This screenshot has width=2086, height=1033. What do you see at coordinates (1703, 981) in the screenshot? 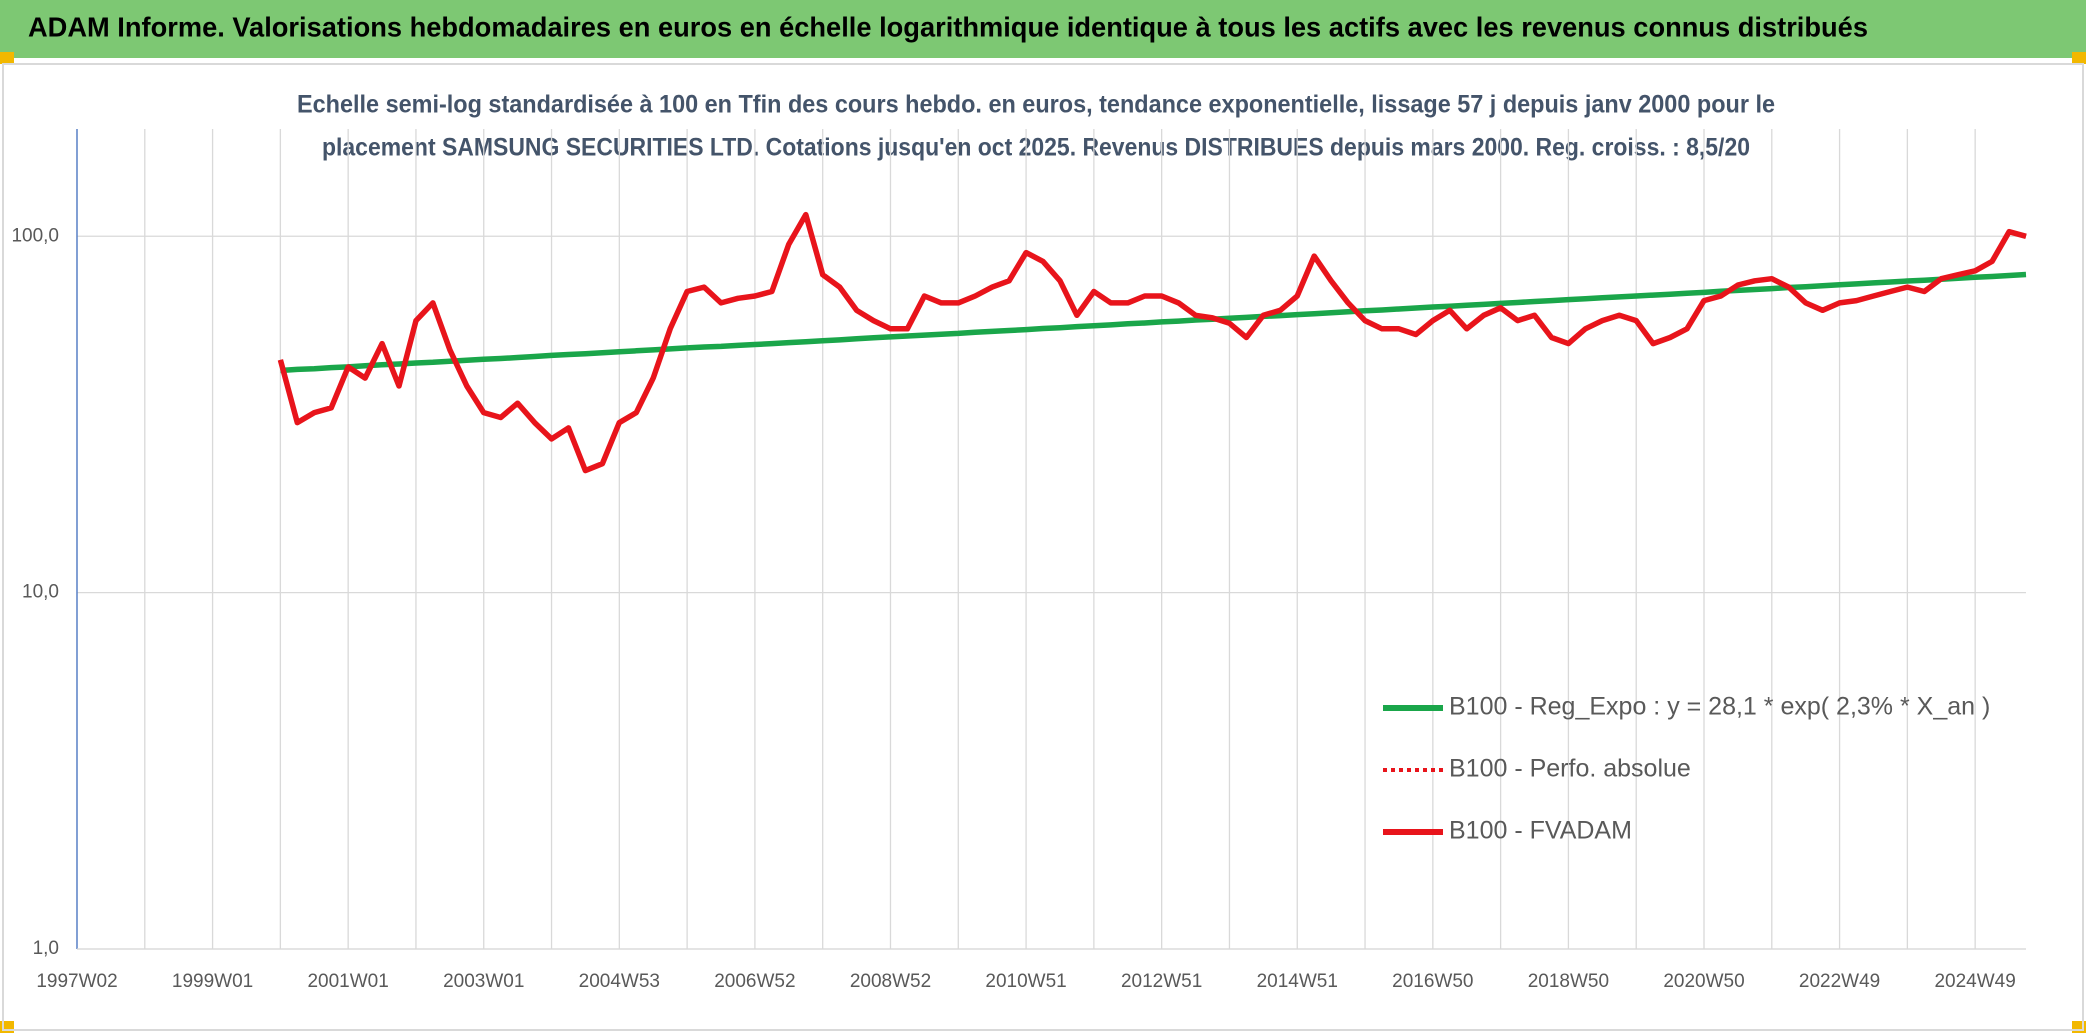
I see `x-tick-label: 2020W50` at bounding box center [1703, 981].